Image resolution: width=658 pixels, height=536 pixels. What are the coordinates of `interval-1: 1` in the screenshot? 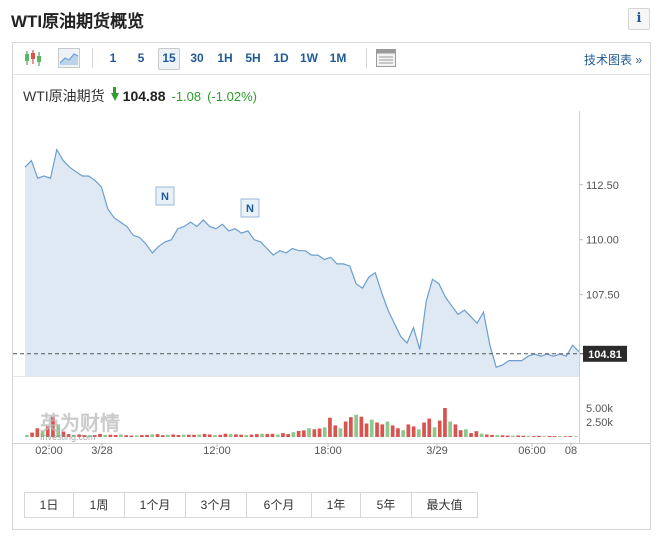 It's located at (113, 58).